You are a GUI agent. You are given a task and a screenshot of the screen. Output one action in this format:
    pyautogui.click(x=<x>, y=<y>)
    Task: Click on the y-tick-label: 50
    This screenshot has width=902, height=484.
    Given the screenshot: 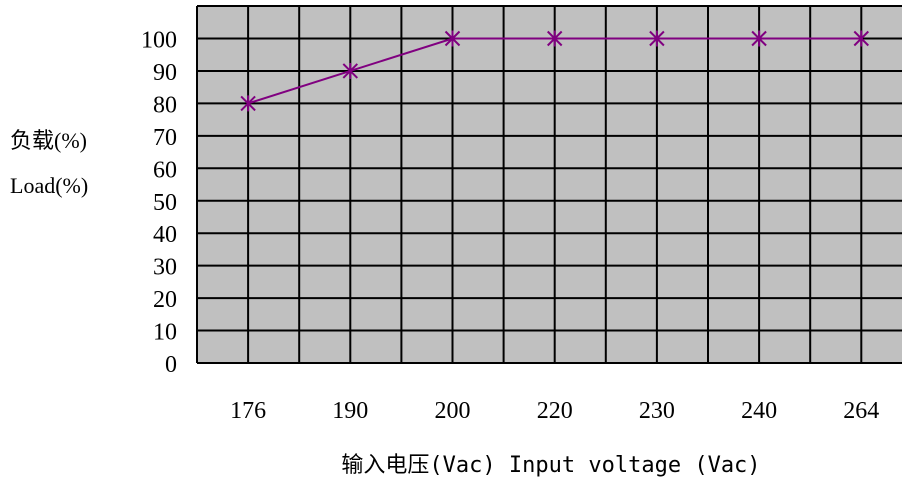 What is the action you would take?
    pyautogui.click(x=165, y=203)
    